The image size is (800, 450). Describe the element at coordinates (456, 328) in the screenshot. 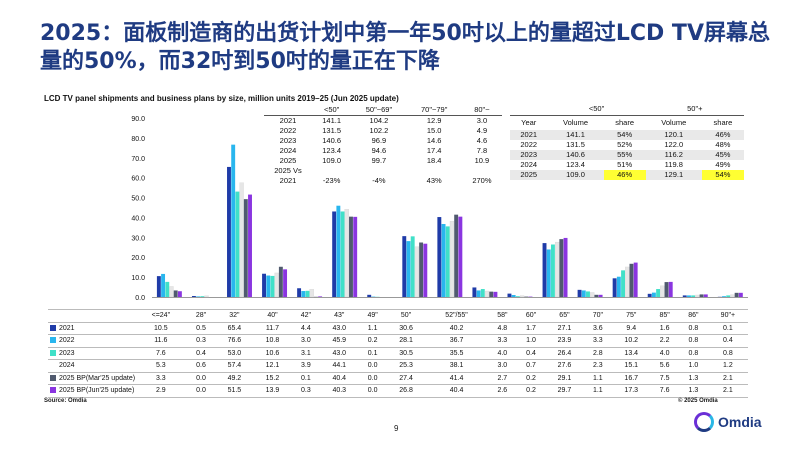

I see `data-value: 40.2` at that location.